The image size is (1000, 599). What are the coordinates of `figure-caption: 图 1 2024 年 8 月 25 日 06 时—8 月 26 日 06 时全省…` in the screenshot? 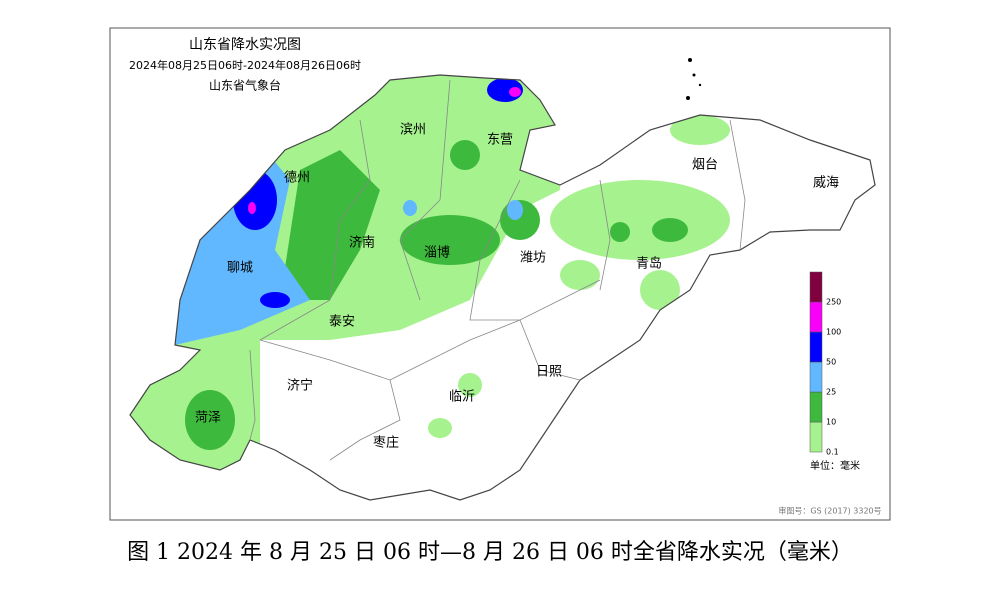 It's located at (490, 552).